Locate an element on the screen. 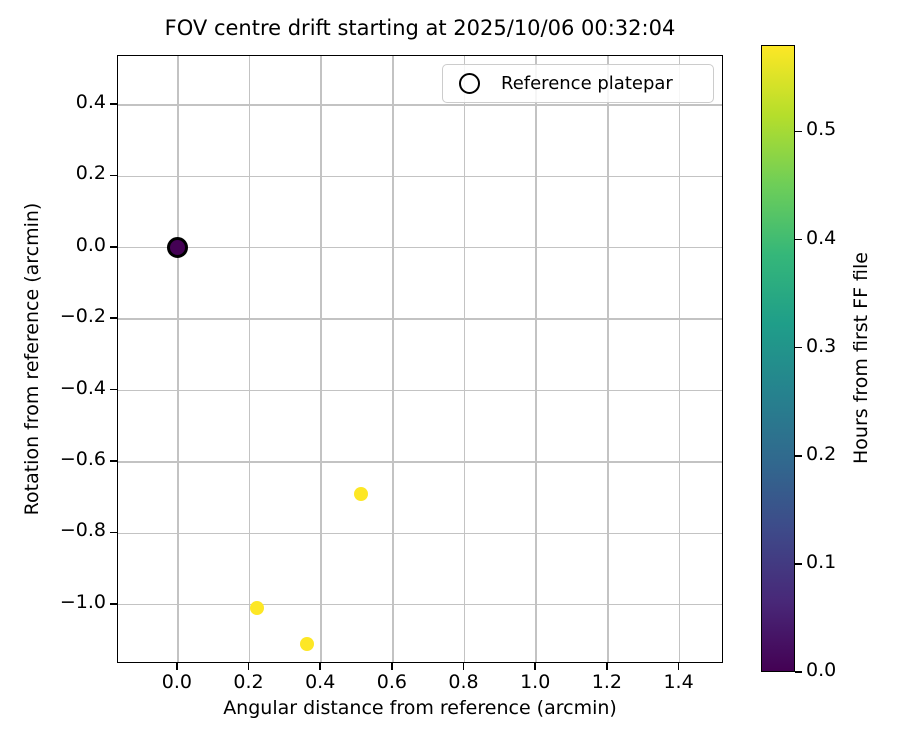 The height and width of the screenshot is (750, 900). y-tick-label: −1.0 is located at coordinates (82, 601).